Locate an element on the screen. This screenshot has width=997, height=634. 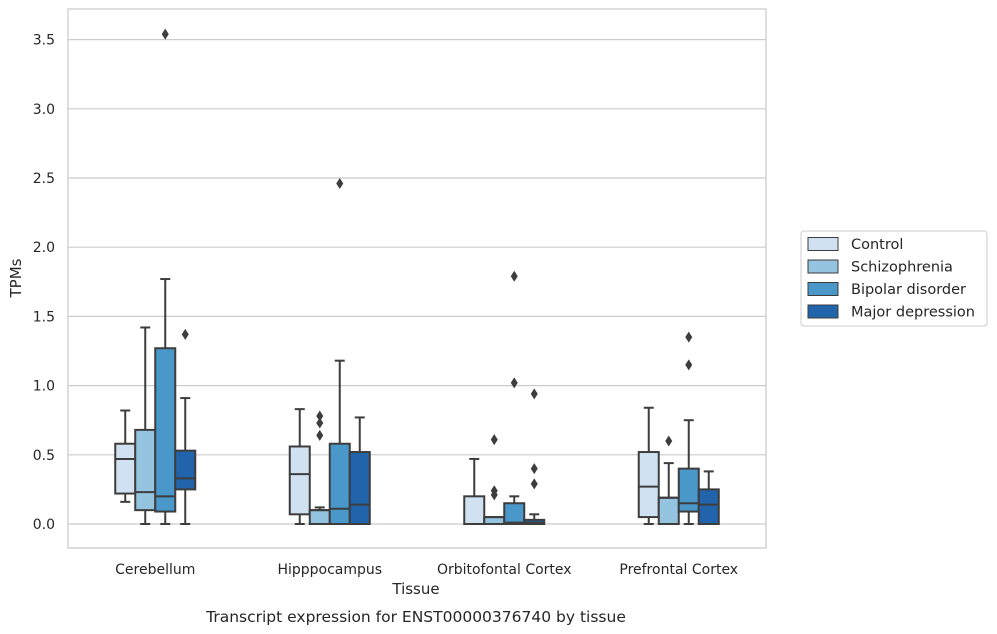
legend-frame is located at coordinates (894, 278).